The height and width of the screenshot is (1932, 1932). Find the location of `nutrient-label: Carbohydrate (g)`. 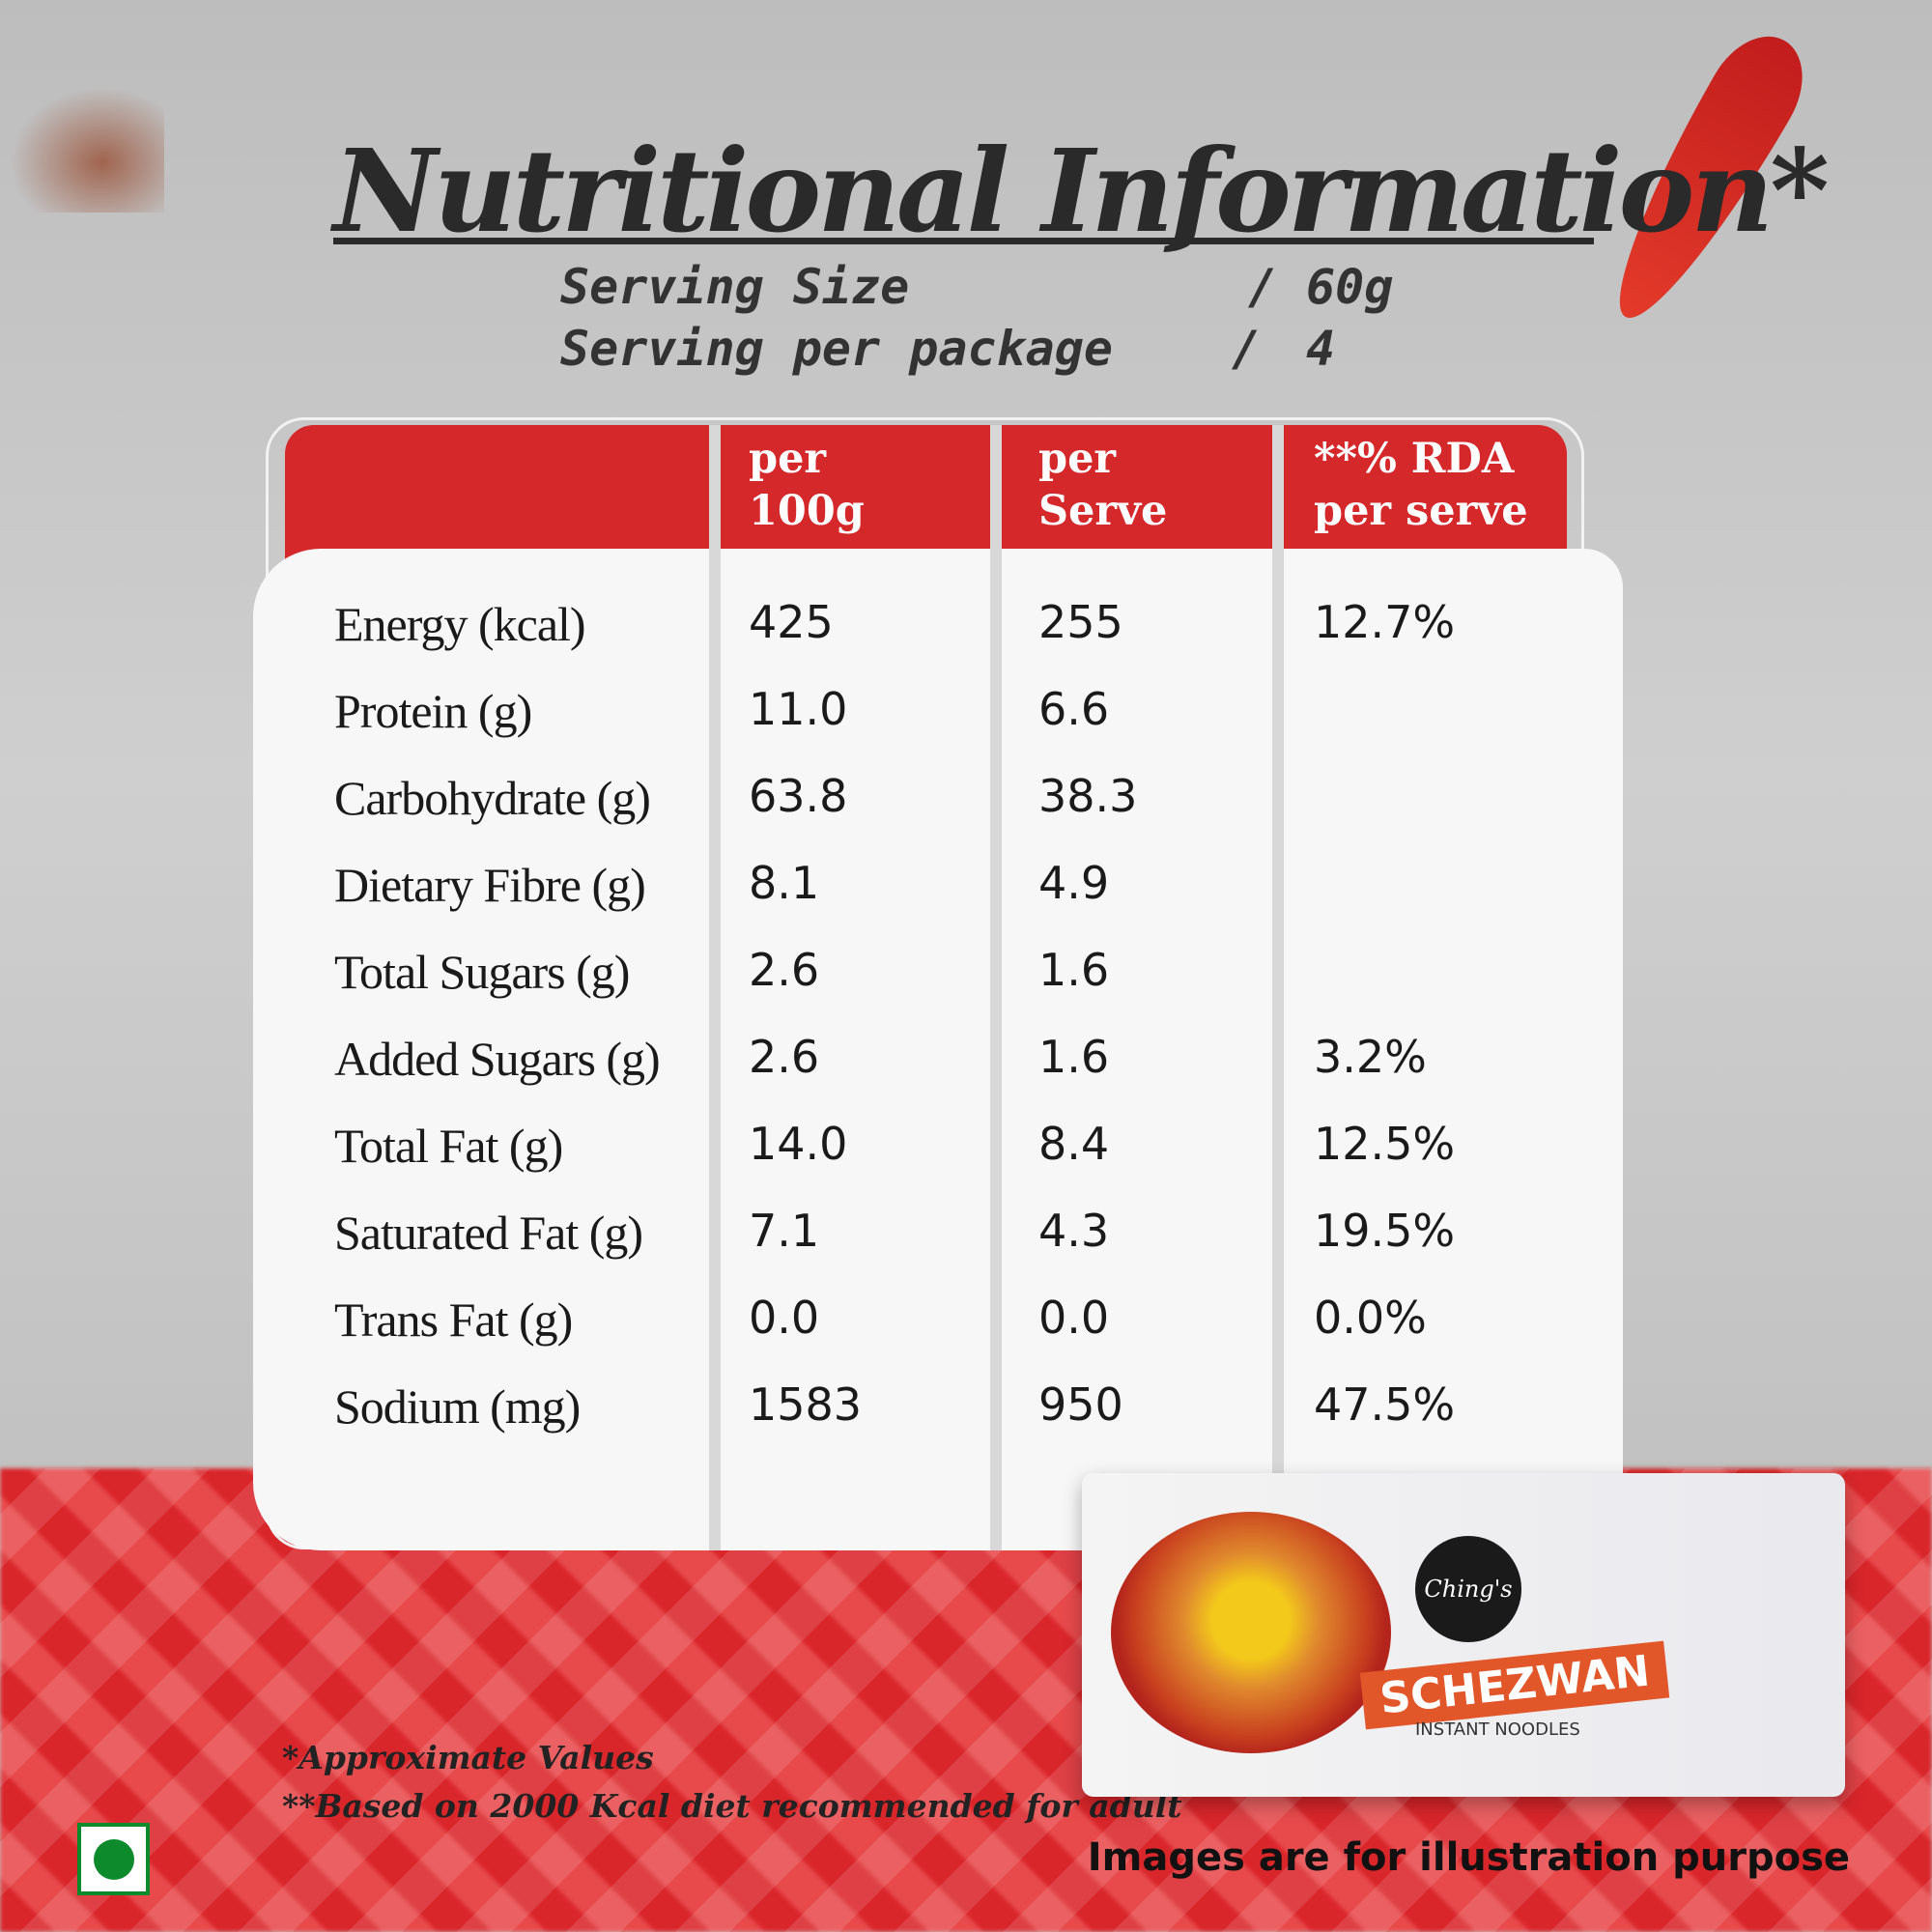

nutrient-label: Carbohydrate (g) is located at coordinates (492, 798).